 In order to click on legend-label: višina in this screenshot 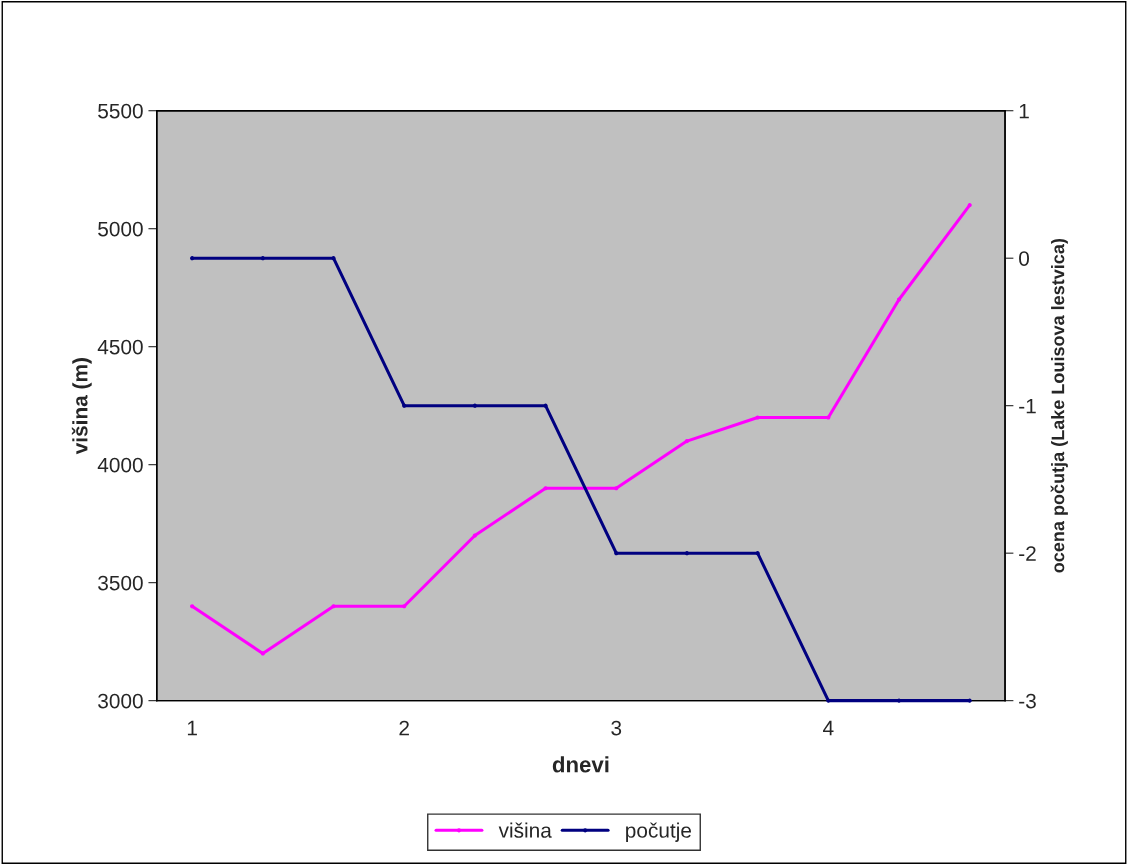, I will do `click(525, 830)`.